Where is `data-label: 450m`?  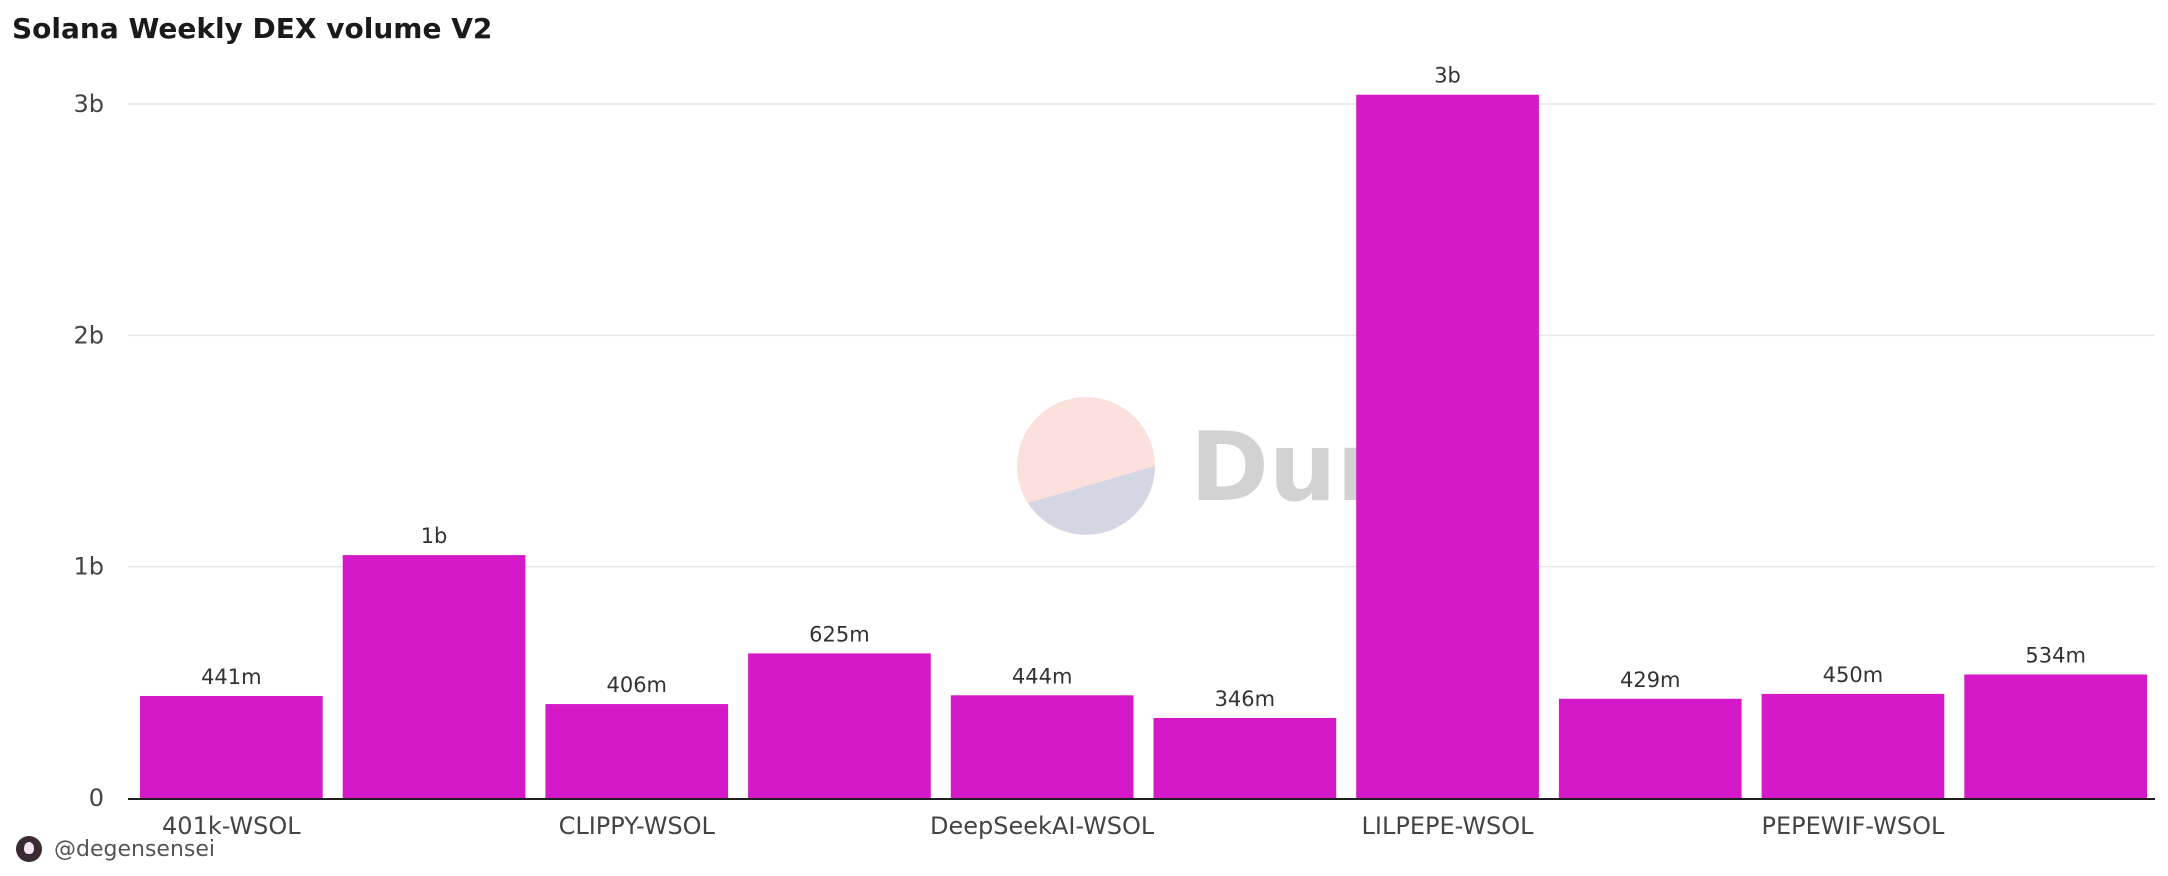
data-label: 450m is located at coordinates (1853, 675).